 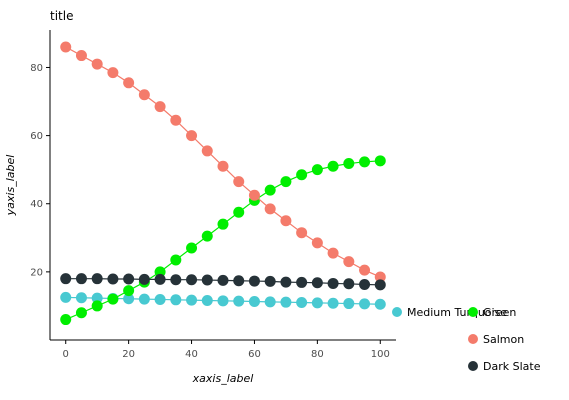 I want to click on x-axis-title: xaxis_label, so click(x=223, y=378).